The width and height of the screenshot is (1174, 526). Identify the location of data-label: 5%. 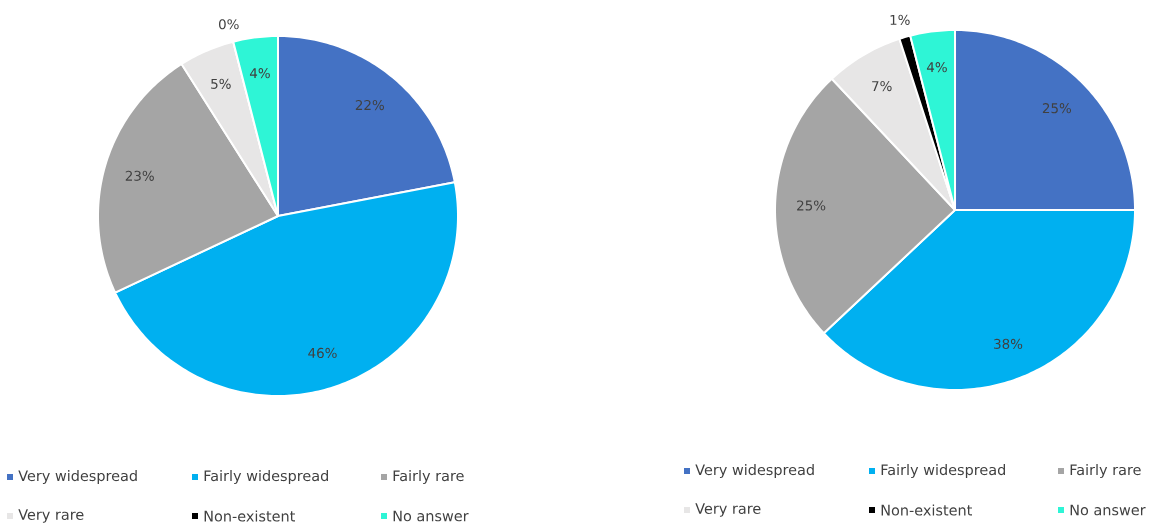
(221, 83).